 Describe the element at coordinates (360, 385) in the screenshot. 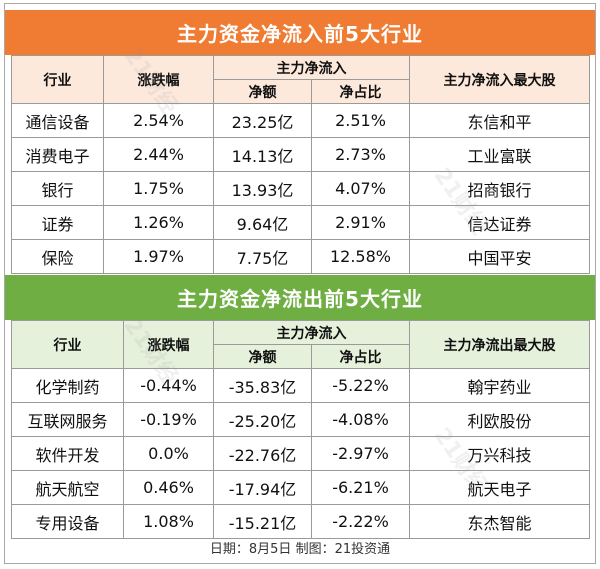

I see `net-ratio-cell: -5.22%` at that location.